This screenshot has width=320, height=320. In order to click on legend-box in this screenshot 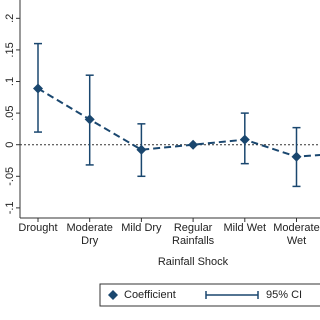, I will do `click(209, 295)`.